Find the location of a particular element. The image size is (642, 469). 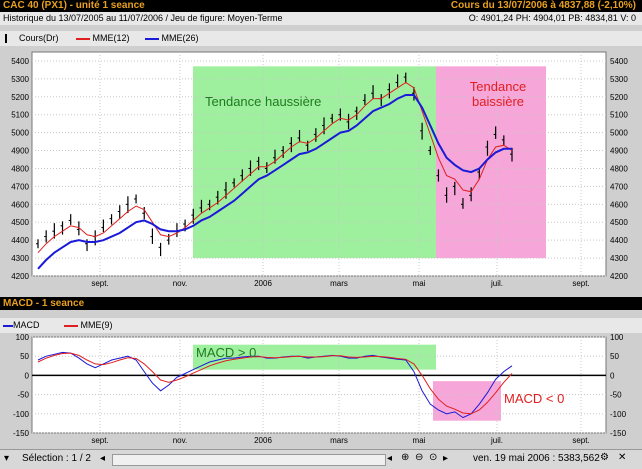

selection-text: Sélection : 1 / 2 is located at coordinates (56, 458).